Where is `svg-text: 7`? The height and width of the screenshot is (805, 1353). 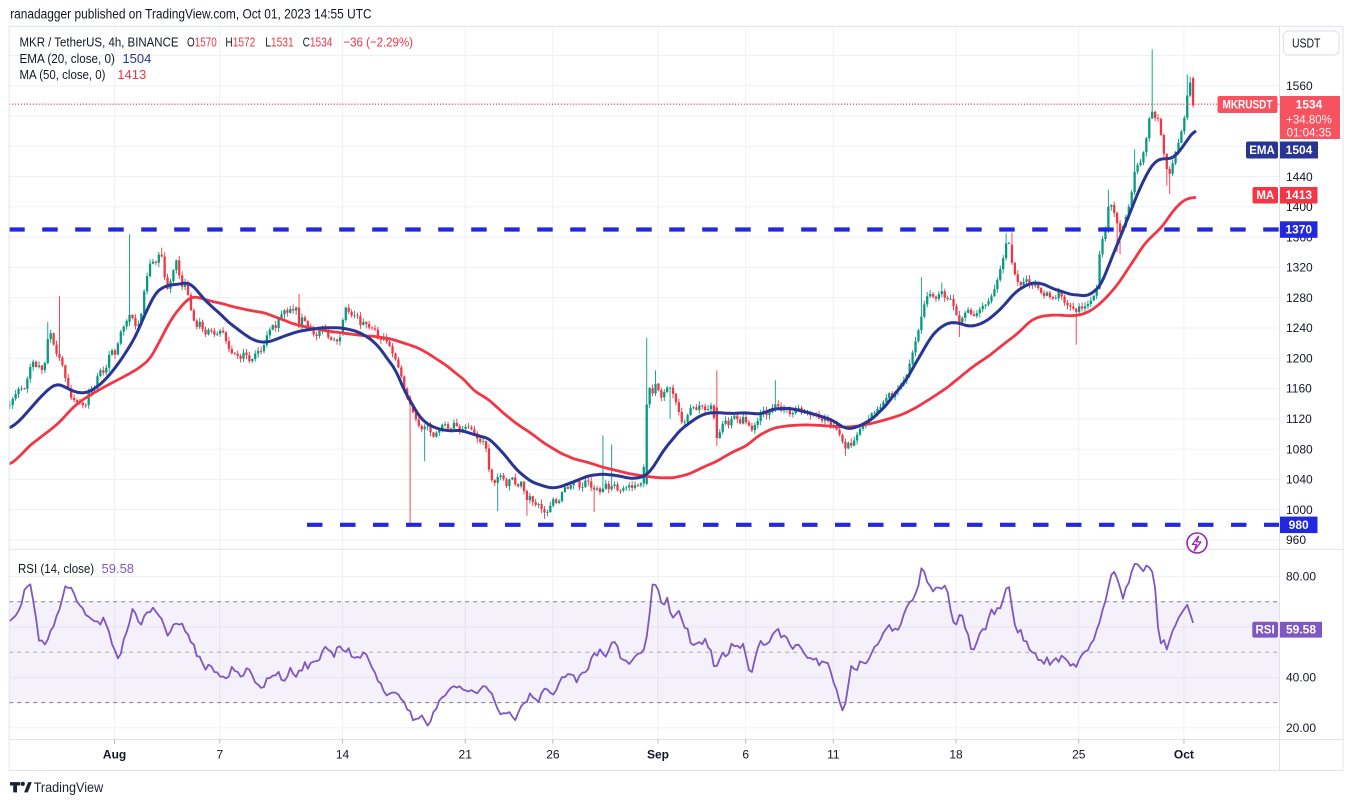
svg-text: 7 is located at coordinates (219, 755).